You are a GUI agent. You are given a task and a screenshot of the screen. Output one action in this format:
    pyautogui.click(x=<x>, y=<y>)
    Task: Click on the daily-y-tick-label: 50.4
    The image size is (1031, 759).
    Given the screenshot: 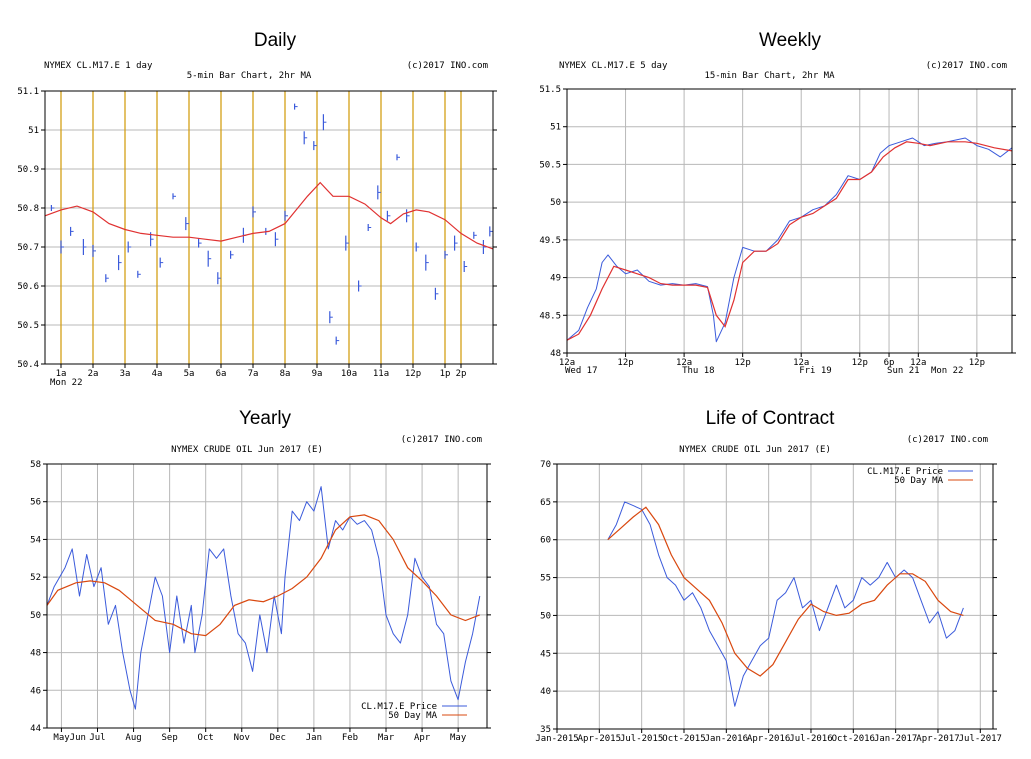 What is the action you would take?
    pyautogui.click(x=28, y=365)
    